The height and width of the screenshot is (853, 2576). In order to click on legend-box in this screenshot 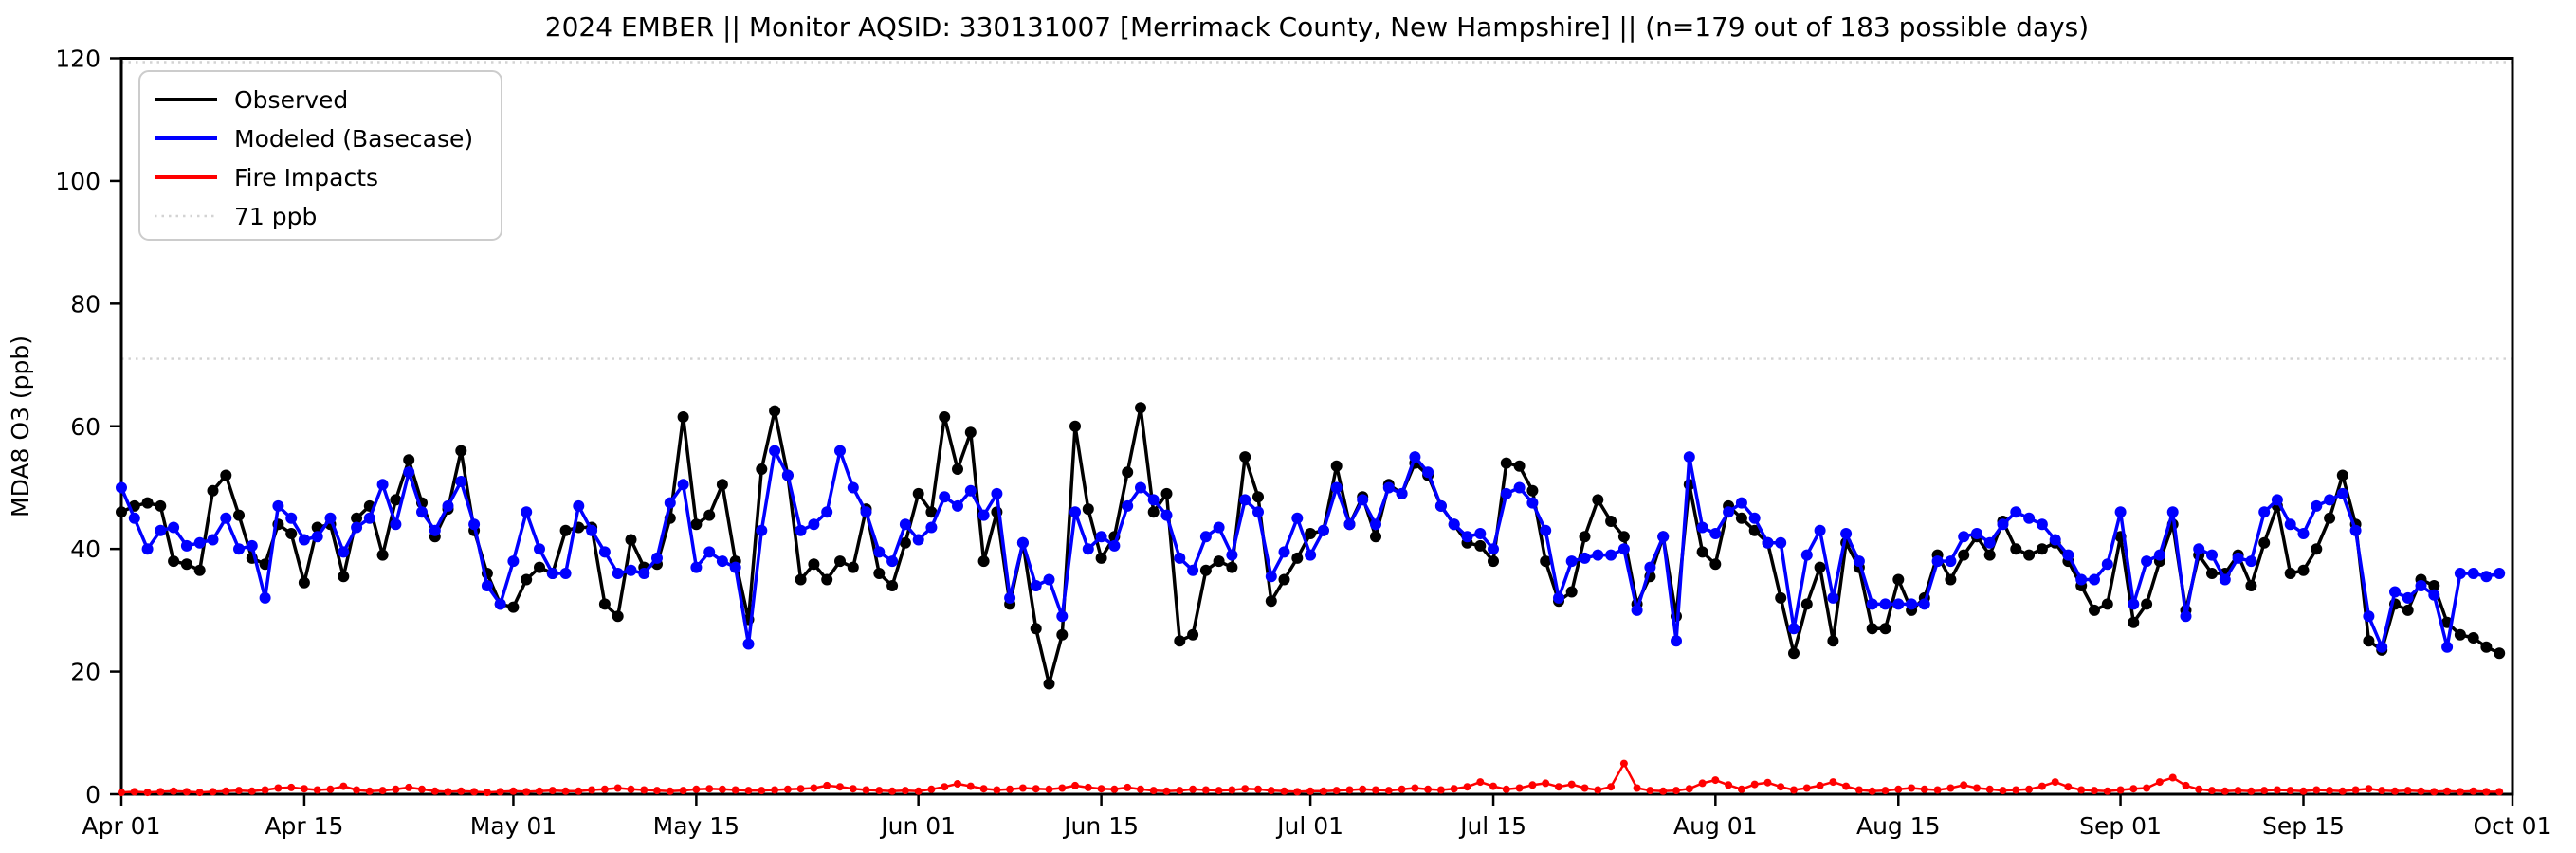, I will do `click(320, 155)`.